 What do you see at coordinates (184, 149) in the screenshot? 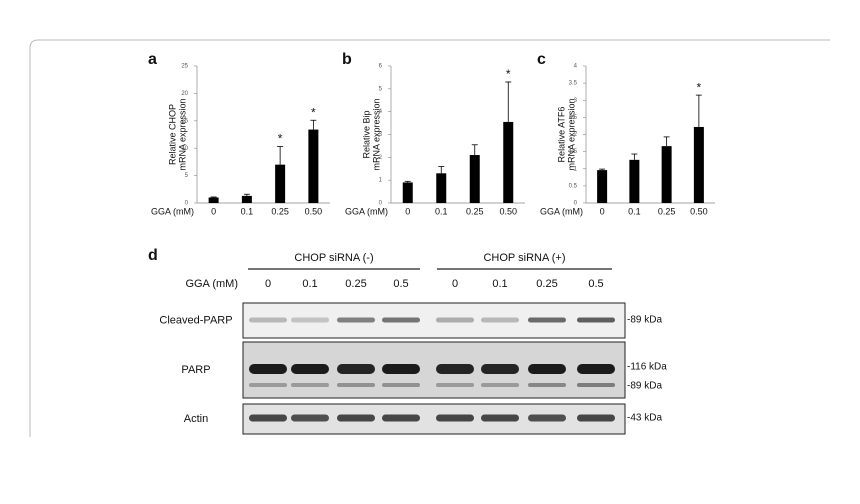
I see `y-tick-label: 10` at bounding box center [184, 149].